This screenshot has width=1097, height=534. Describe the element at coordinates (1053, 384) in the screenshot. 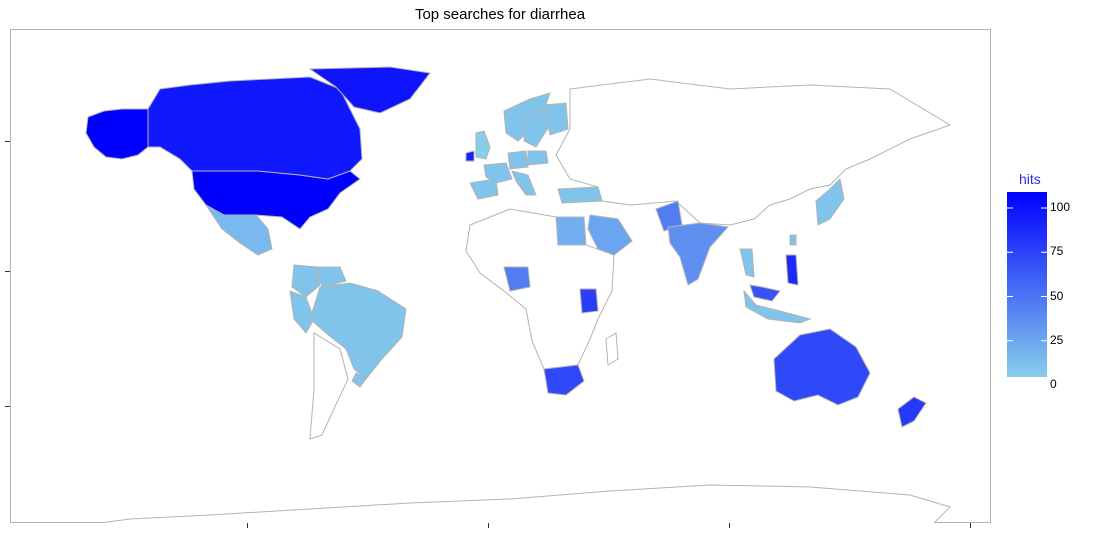

I see `legend-tick-label: 0` at that location.